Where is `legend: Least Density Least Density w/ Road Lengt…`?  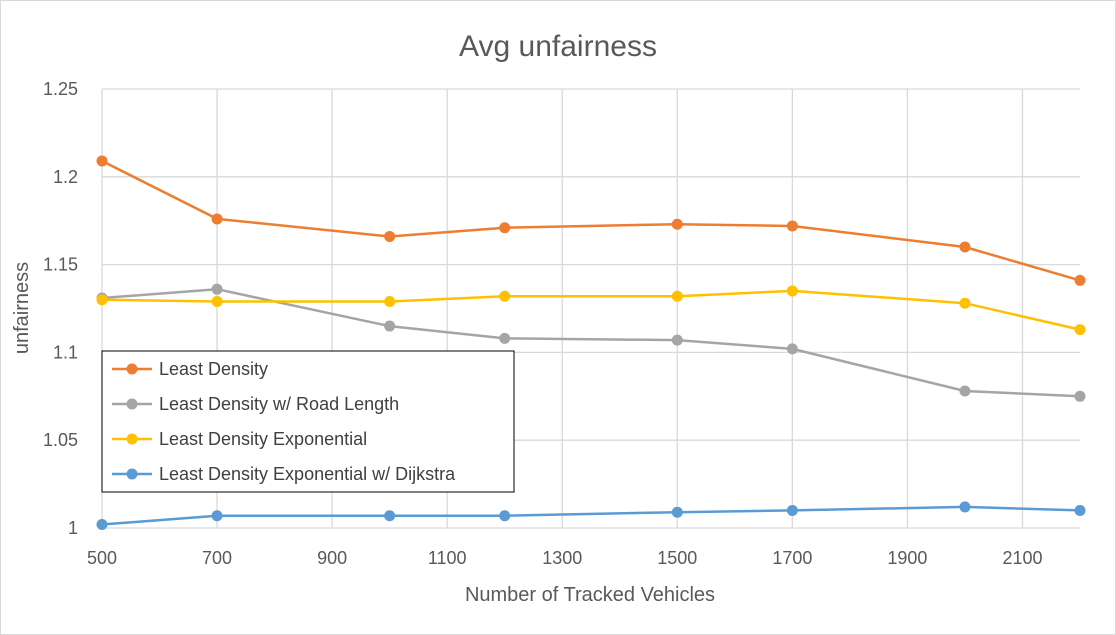 legend: Least Density Least Density w/ Road Lengt… is located at coordinates (308, 421).